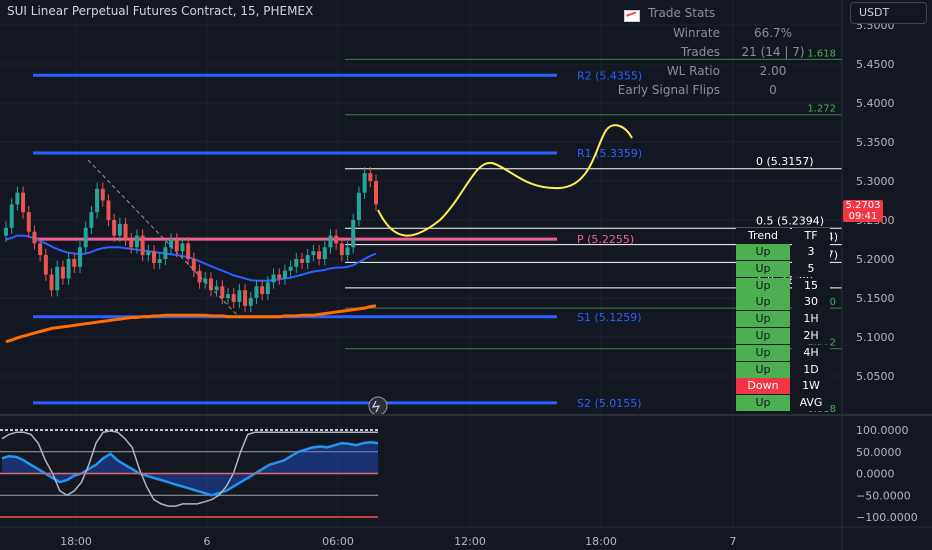 The image size is (932, 550). I want to click on trend-value: Down, so click(763, 386).